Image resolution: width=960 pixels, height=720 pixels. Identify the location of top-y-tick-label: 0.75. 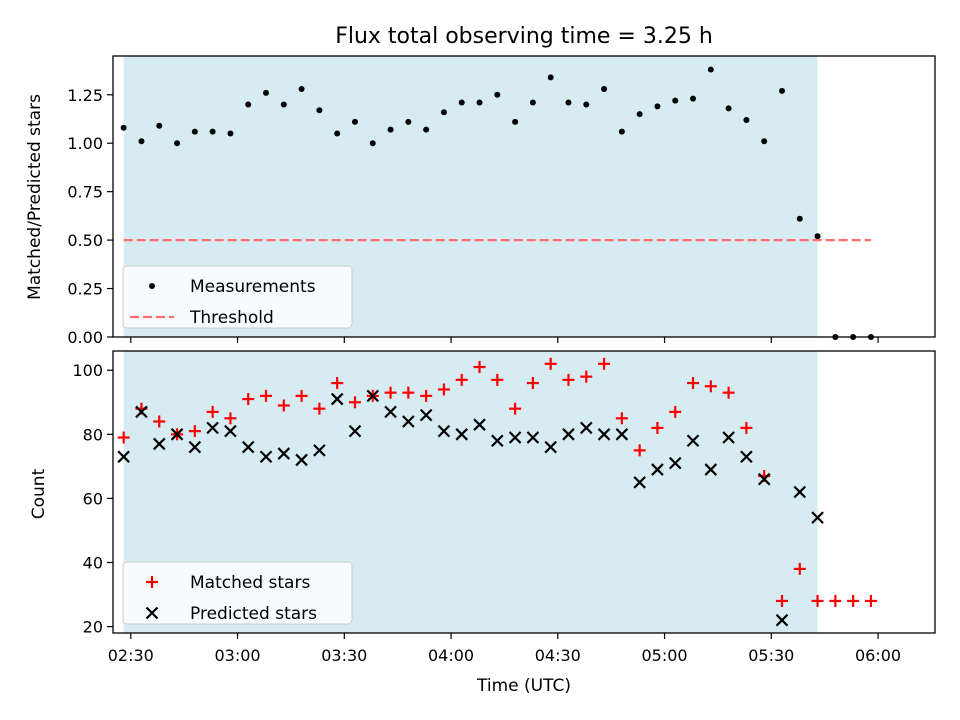
(85, 192).